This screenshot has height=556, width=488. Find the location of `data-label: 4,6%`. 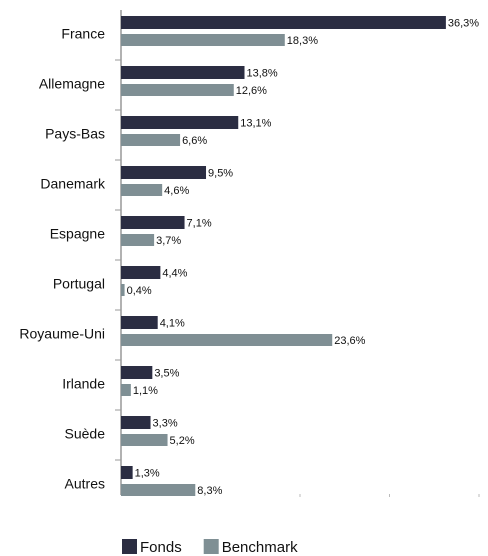

data-label: 4,6% is located at coordinates (176, 191).